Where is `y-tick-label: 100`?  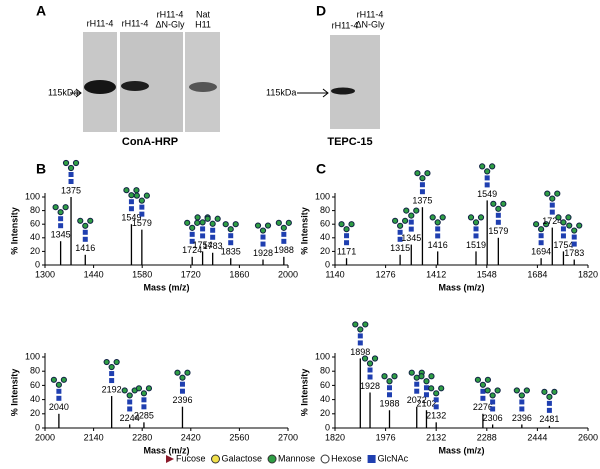
y-tick-label: 100 is located at coordinates (322, 196).